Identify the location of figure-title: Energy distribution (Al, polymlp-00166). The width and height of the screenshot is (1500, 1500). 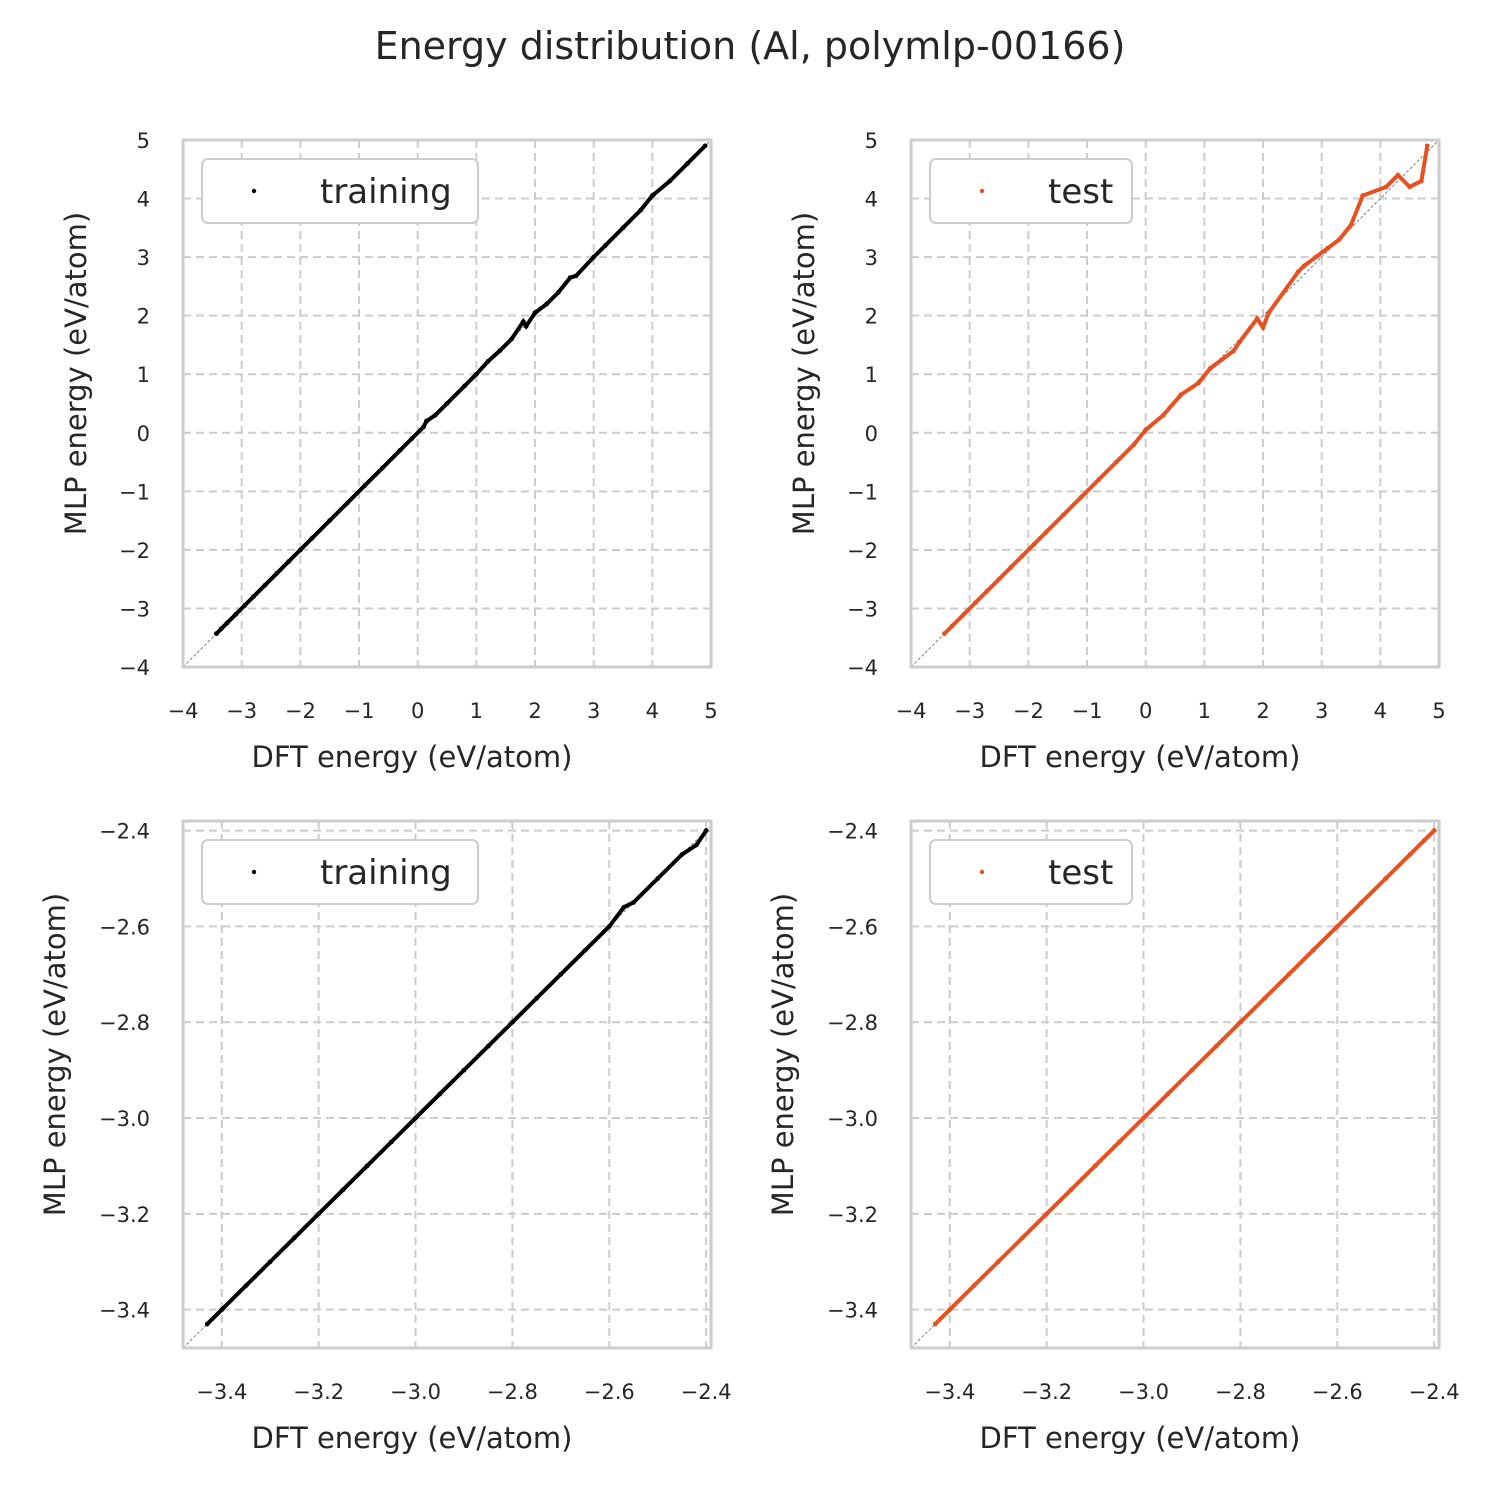
(750, 46).